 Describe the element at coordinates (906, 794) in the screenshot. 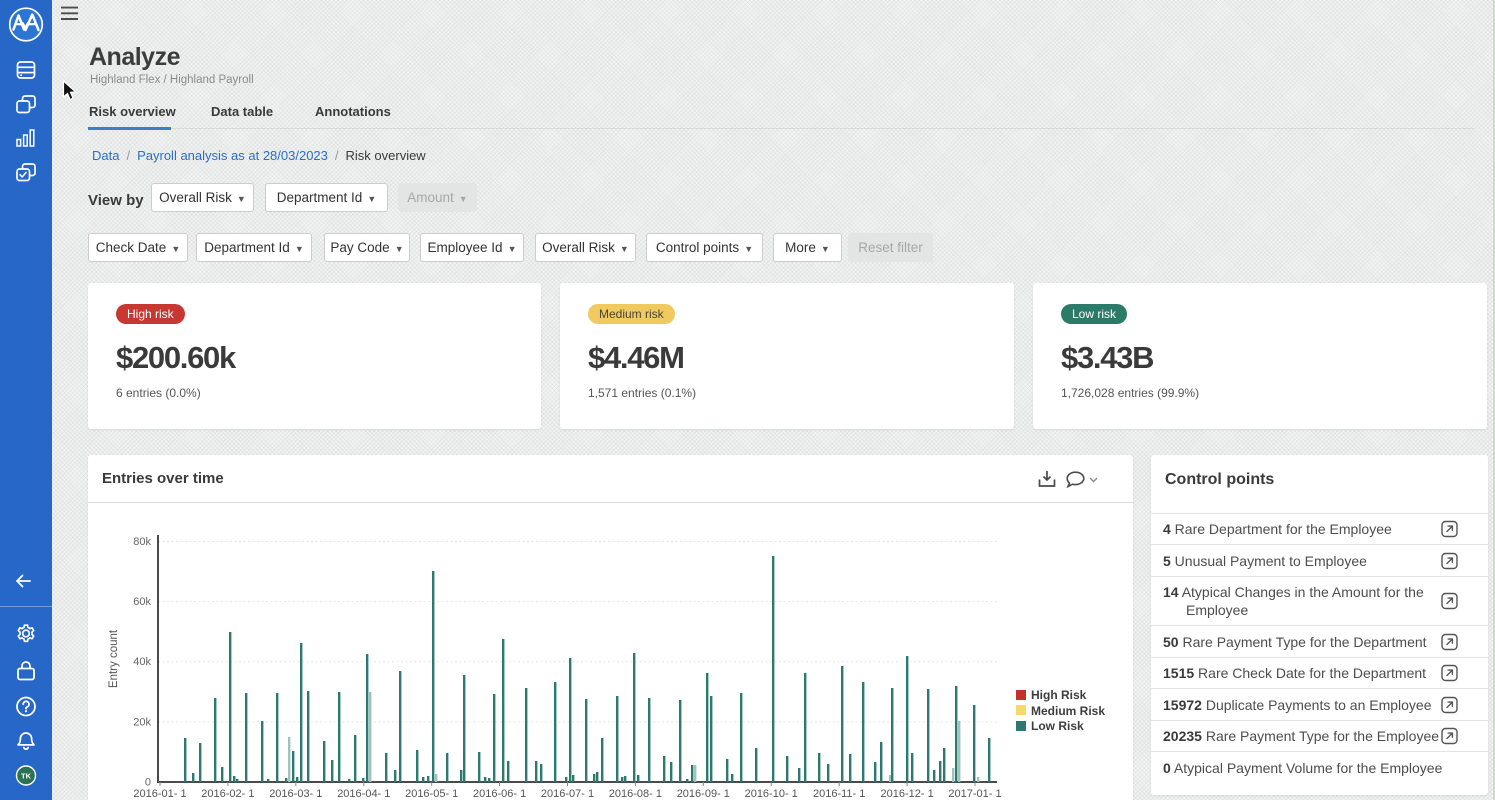

I see `svg-text: 2016-12- 1` at that location.